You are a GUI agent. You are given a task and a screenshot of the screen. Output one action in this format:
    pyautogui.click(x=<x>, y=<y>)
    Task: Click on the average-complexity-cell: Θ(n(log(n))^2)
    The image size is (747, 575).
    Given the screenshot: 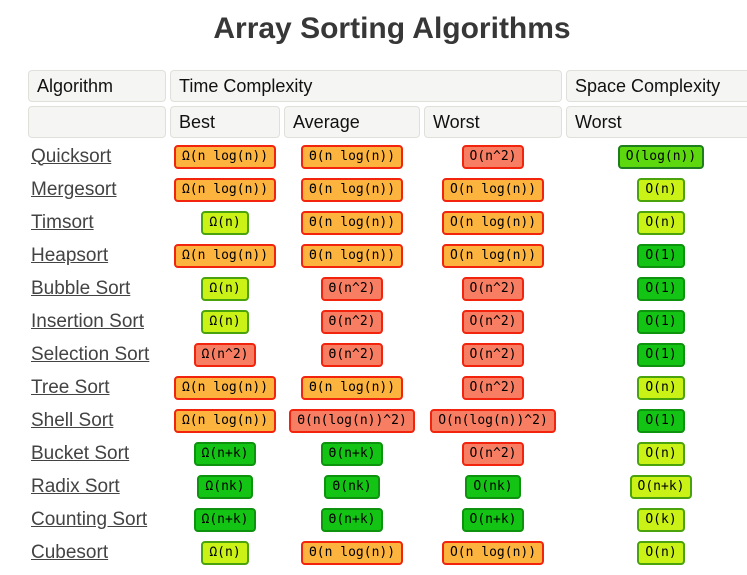 What is the action you would take?
    pyautogui.click(x=352, y=420)
    